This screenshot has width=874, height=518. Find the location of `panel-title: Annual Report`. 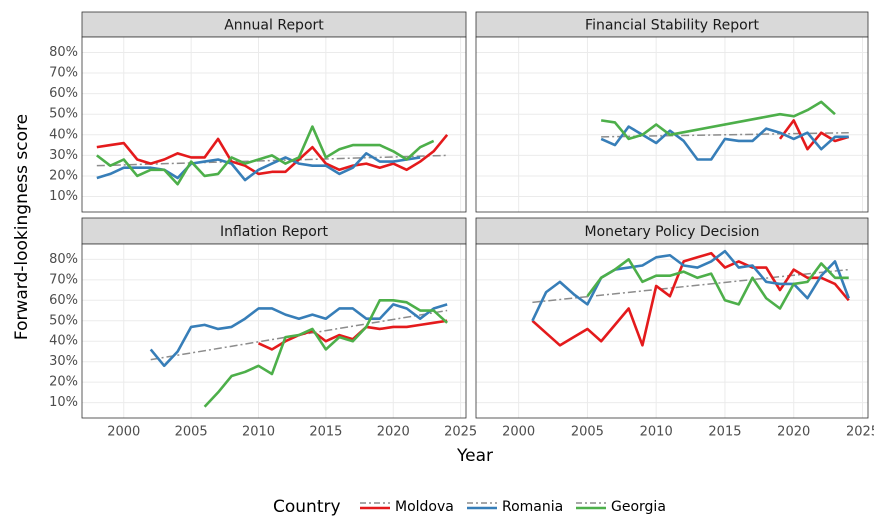

panel-title: Annual Report is located at coordinates (274, 26).